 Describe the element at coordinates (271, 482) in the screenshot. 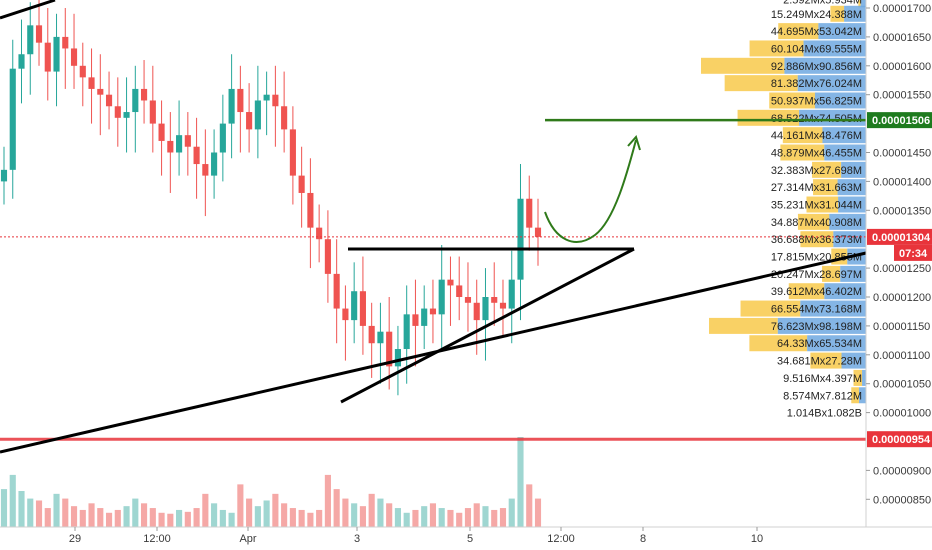

I see `volume-bars` at that location.